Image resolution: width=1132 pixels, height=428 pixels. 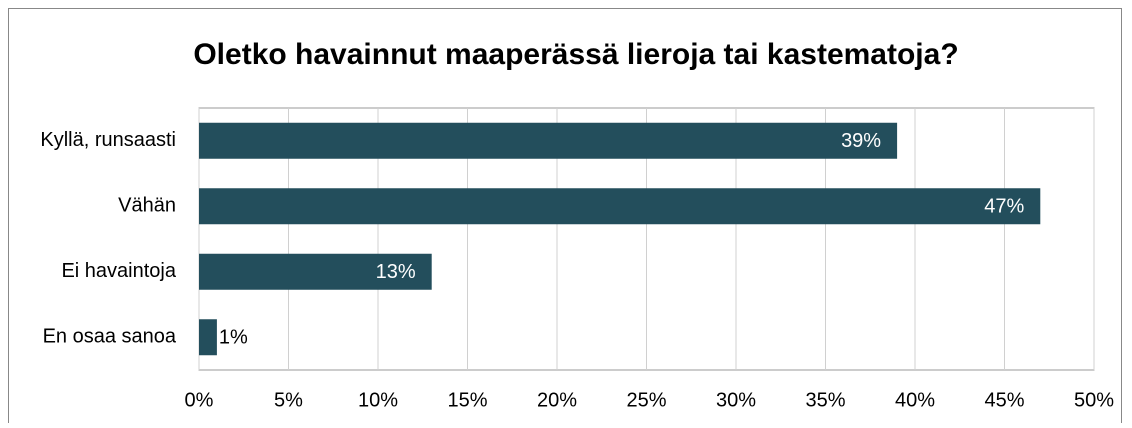 I want to click on data-label: 1%, so click(x=233, y=338).